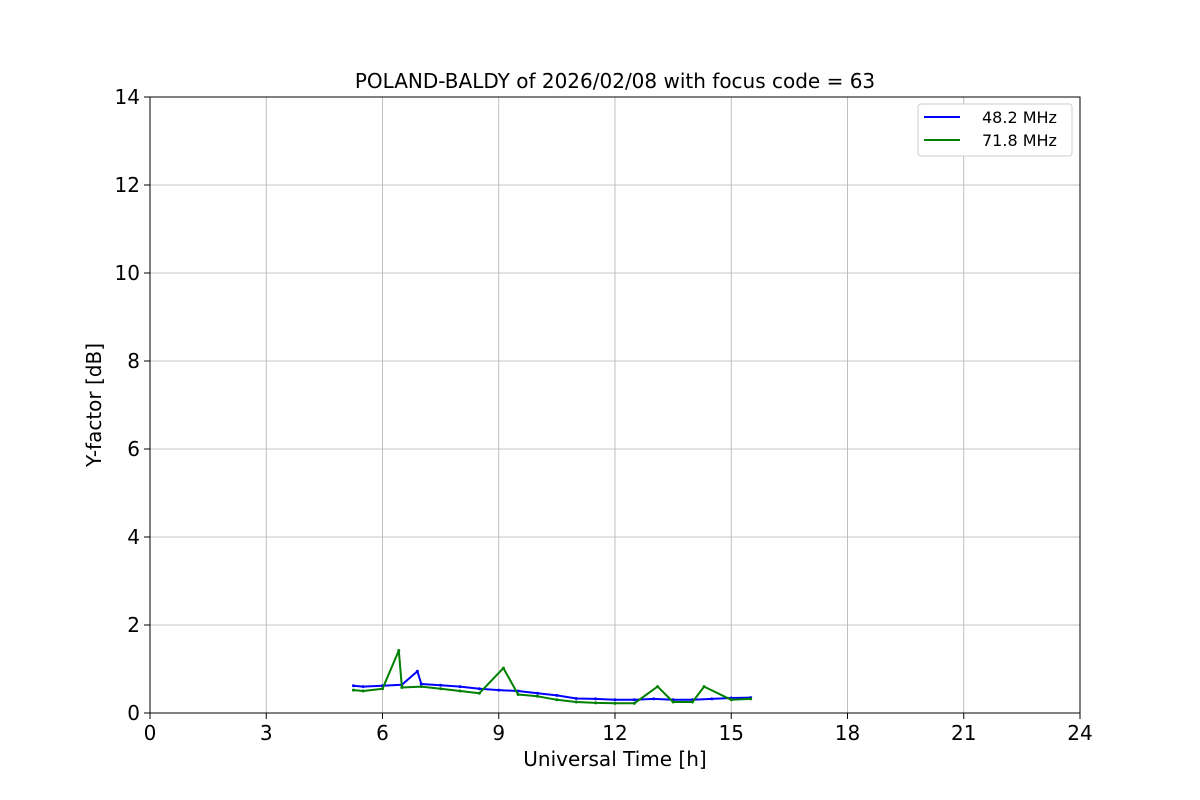  I want to click on y-tick-label: 0, so click(133, 713).